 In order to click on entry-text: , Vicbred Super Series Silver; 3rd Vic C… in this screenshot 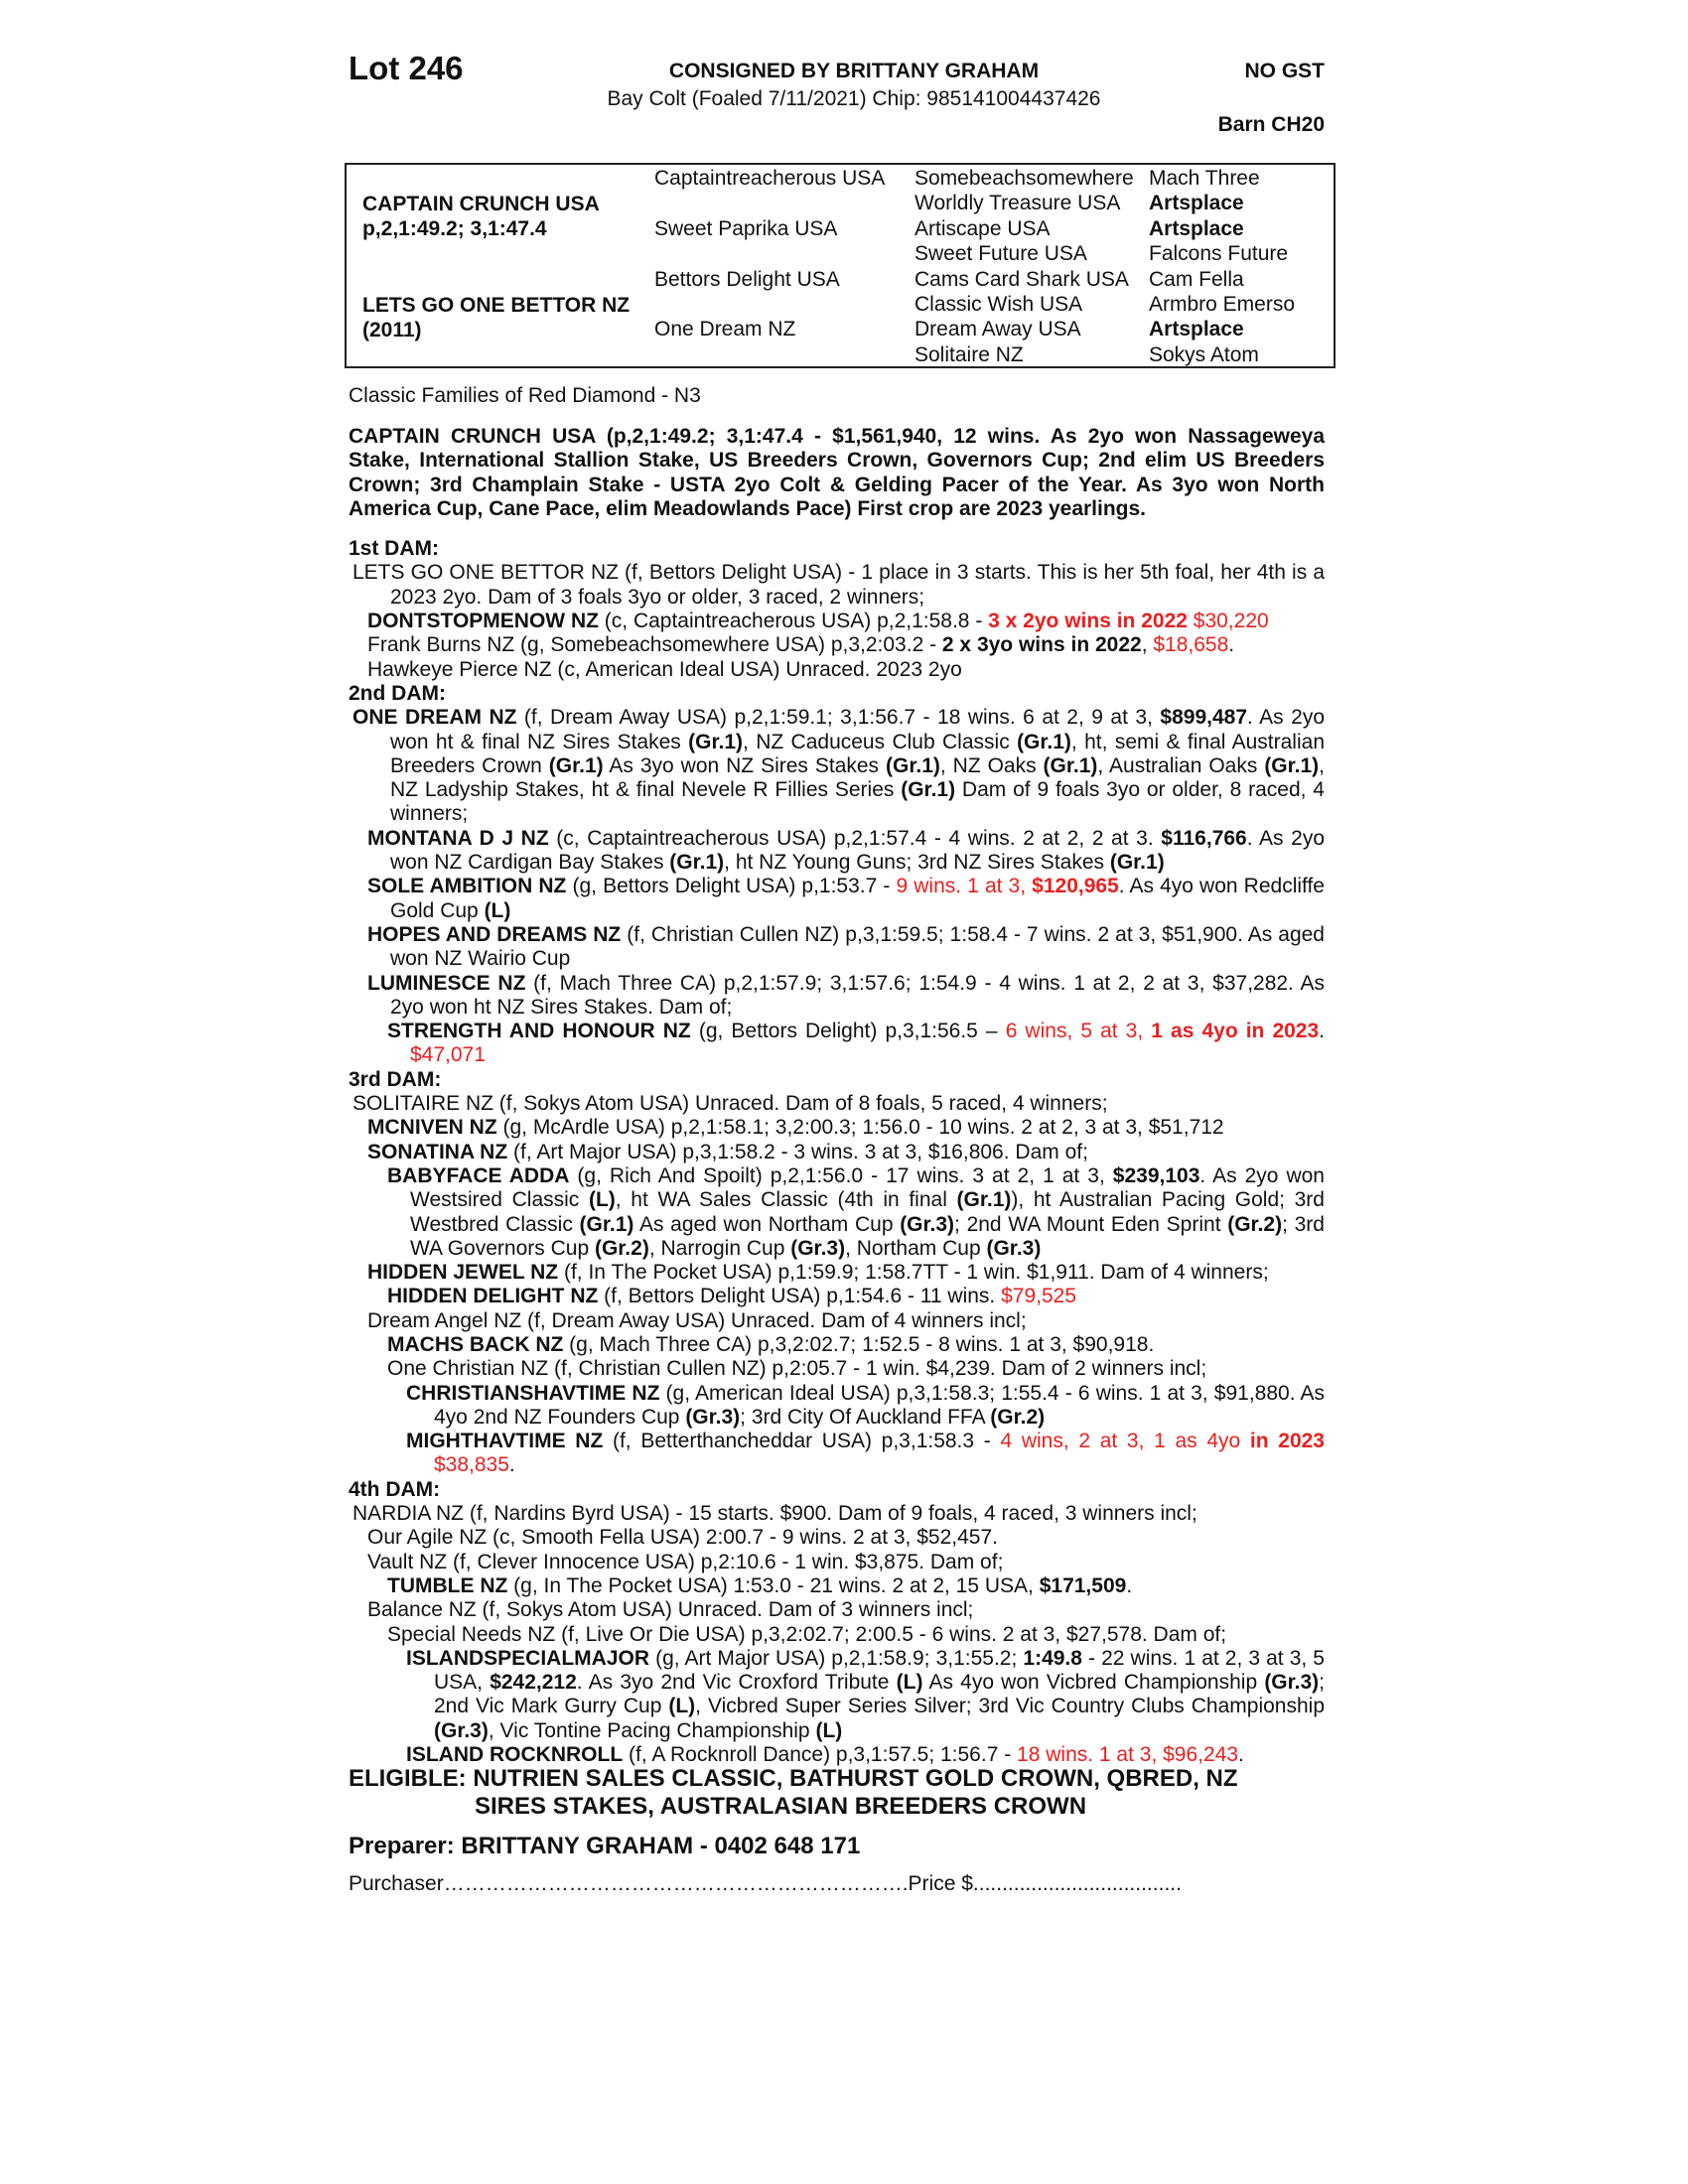, I will do `click(1010, 1706)`.